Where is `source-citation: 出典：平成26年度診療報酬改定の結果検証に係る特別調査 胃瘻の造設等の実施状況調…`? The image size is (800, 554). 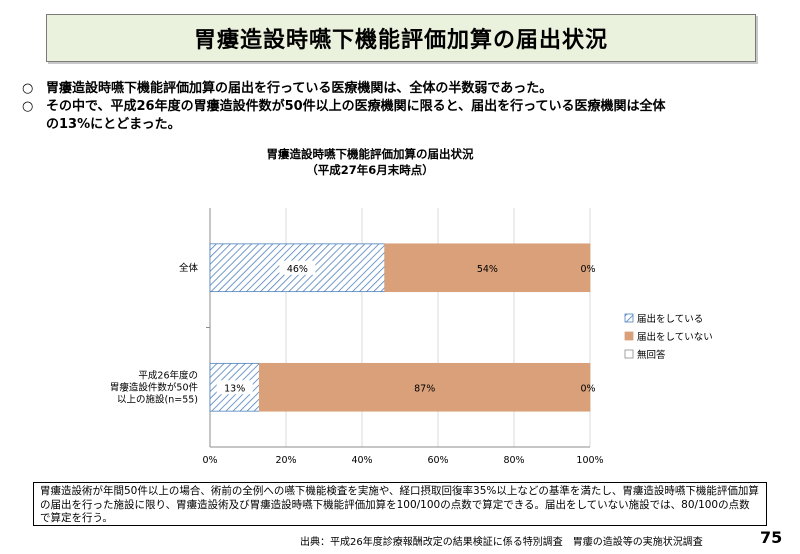 source-citation: 出典：平成26年度診療報酬改定の結果検証に係る特別調査 胃瘻の造設等の実施状況調… is located at coordinates (501, 542).